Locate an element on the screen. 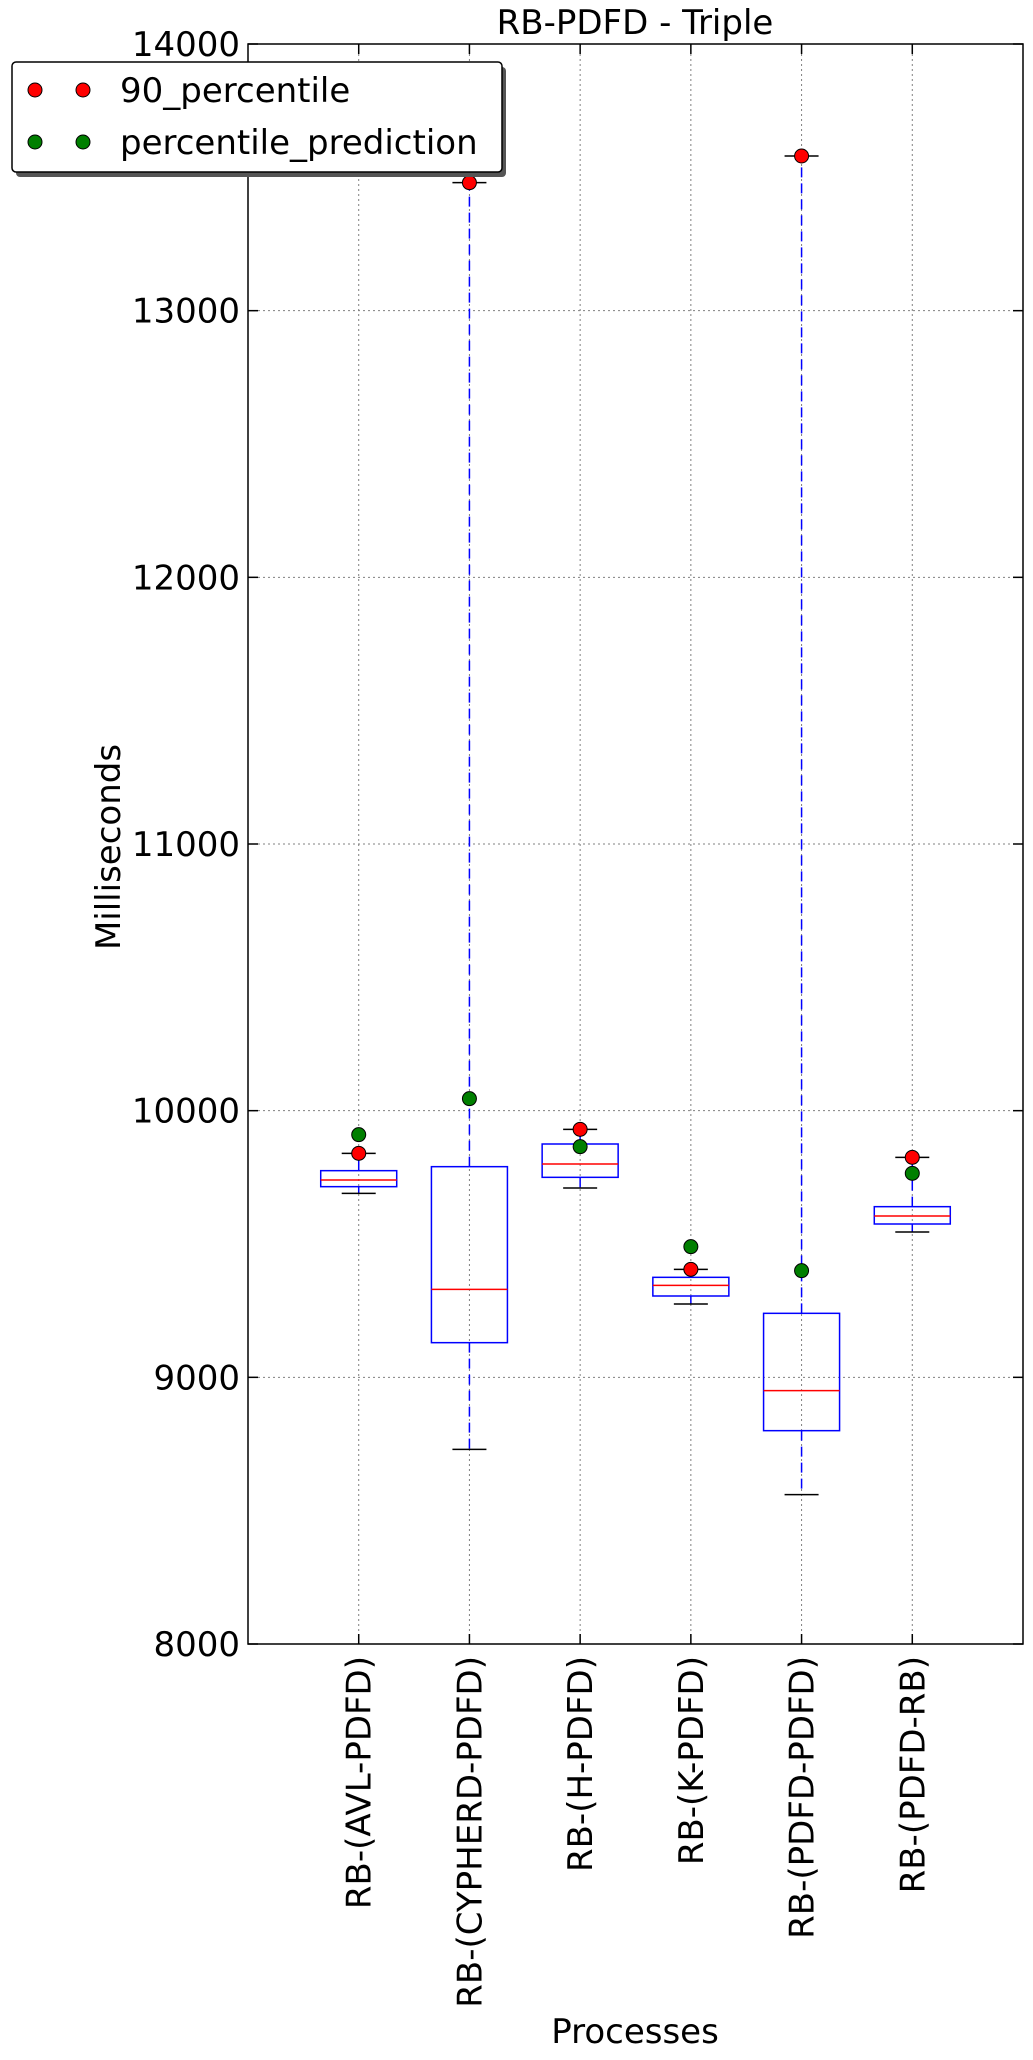 The image size is (1033, 2060). legend-label-90-percentile: 90_percentile is located at coordinates (235, 91).